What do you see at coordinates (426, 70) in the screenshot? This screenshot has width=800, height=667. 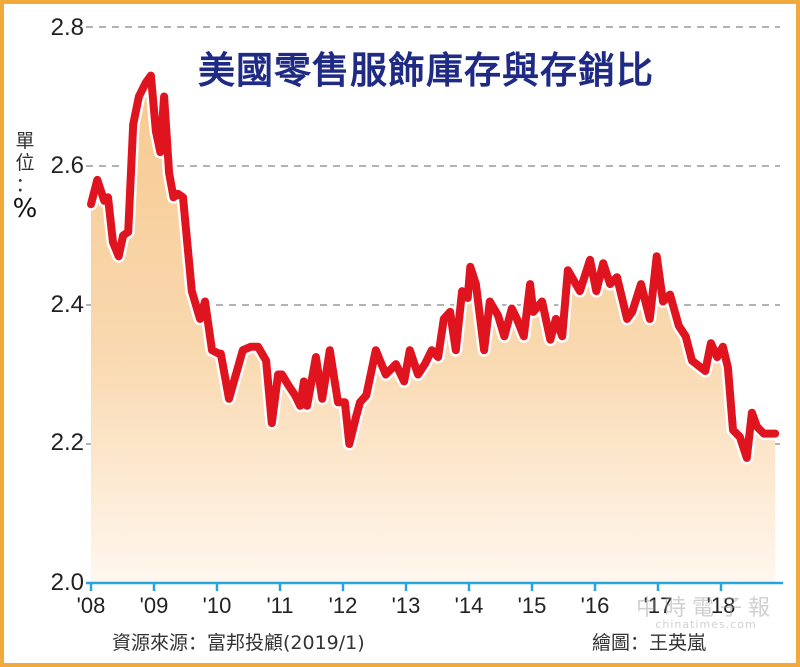 I see `chart-title: 美國零售服飾庫存與存銷比` at bounding box center [426, 70].